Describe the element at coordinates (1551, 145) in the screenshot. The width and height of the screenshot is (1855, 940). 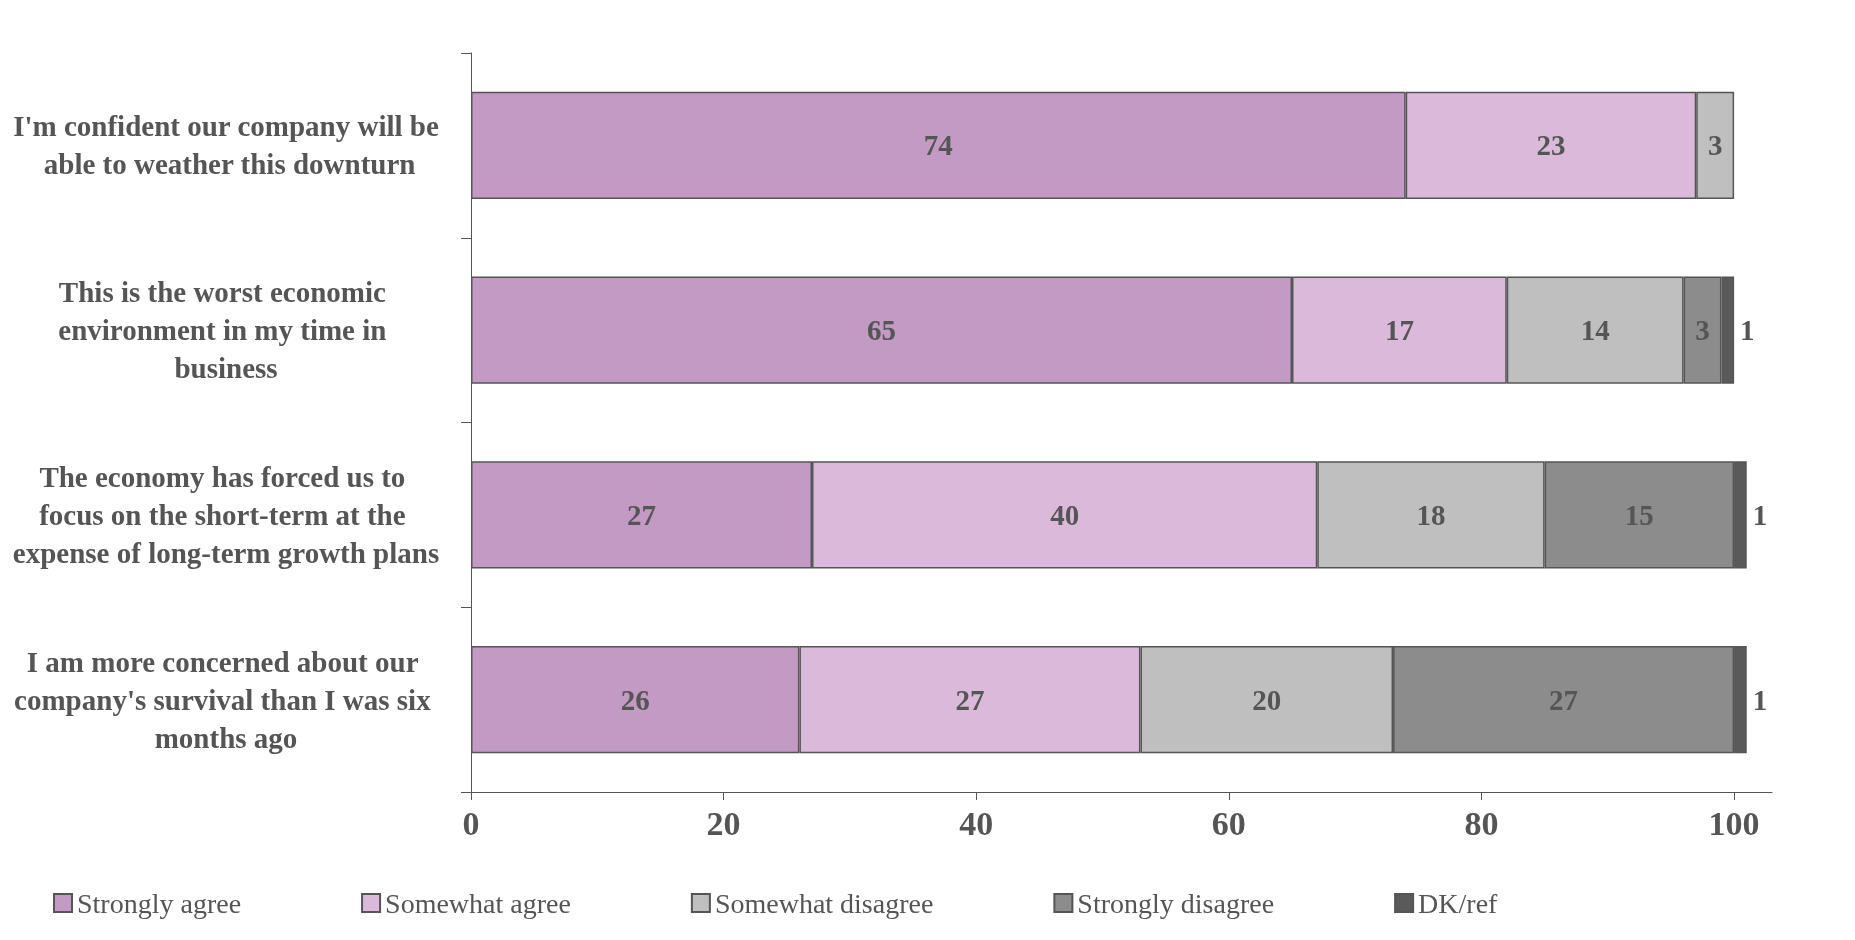
I see `data-label: 23` at that location.